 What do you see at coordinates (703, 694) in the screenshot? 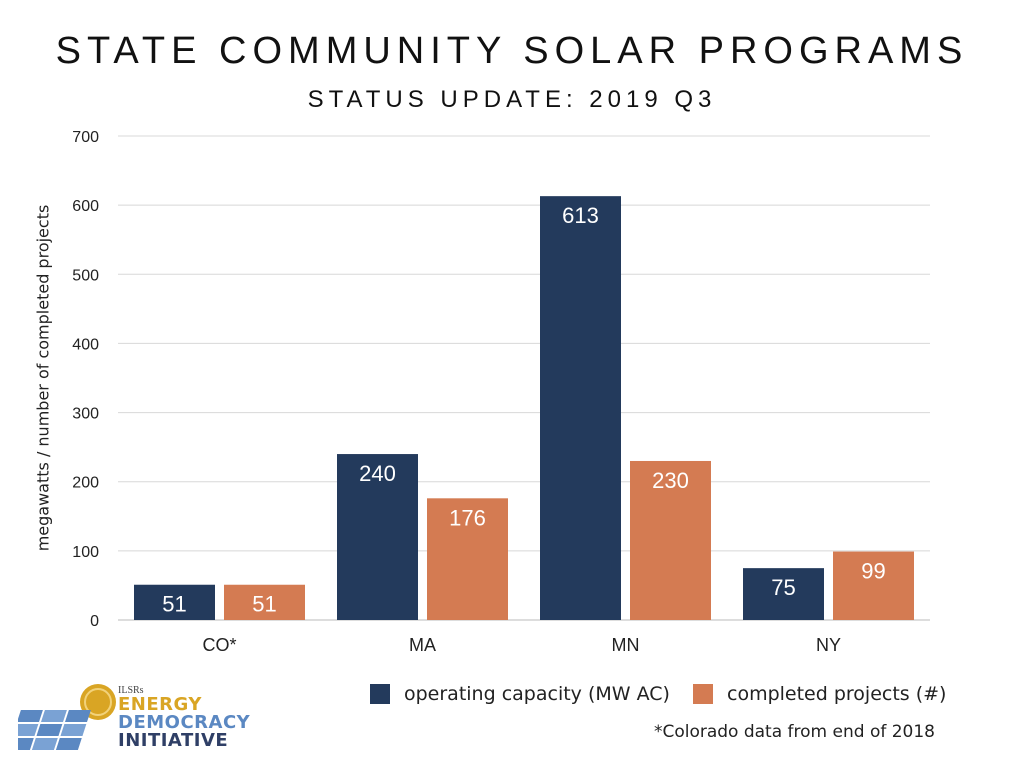
I see `legend-swatch-completed` at bounding box center [703, 694].